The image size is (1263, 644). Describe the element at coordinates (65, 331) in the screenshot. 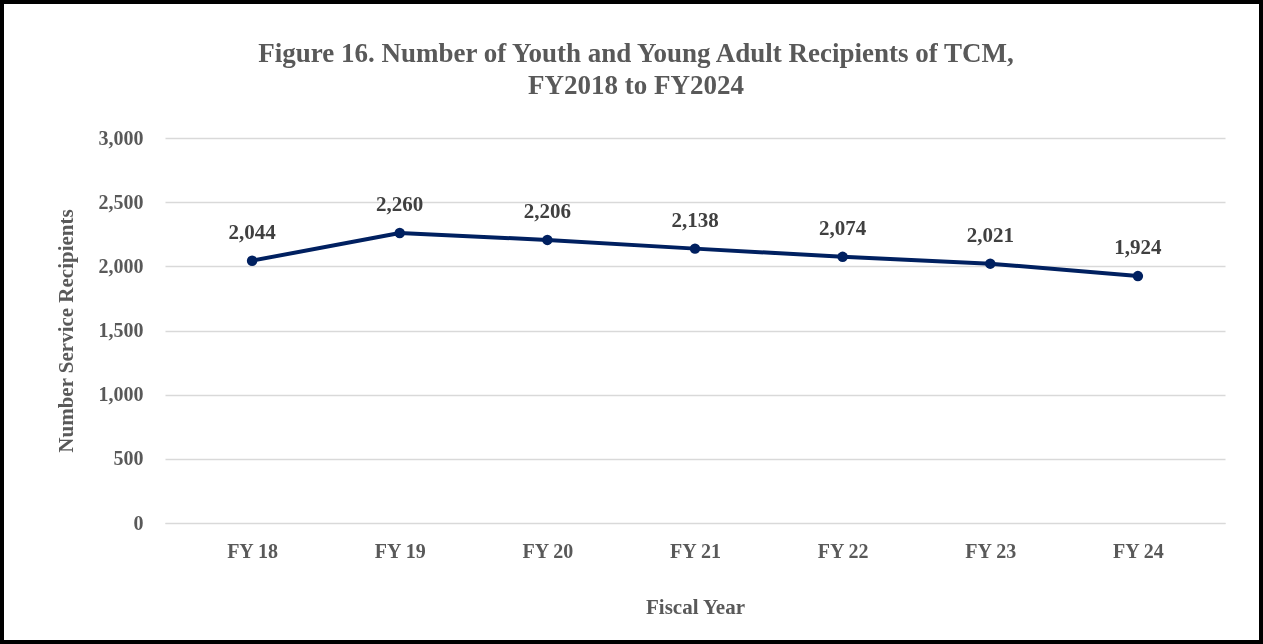

I see `y-axis-title: Number Service Recipients` at that location.